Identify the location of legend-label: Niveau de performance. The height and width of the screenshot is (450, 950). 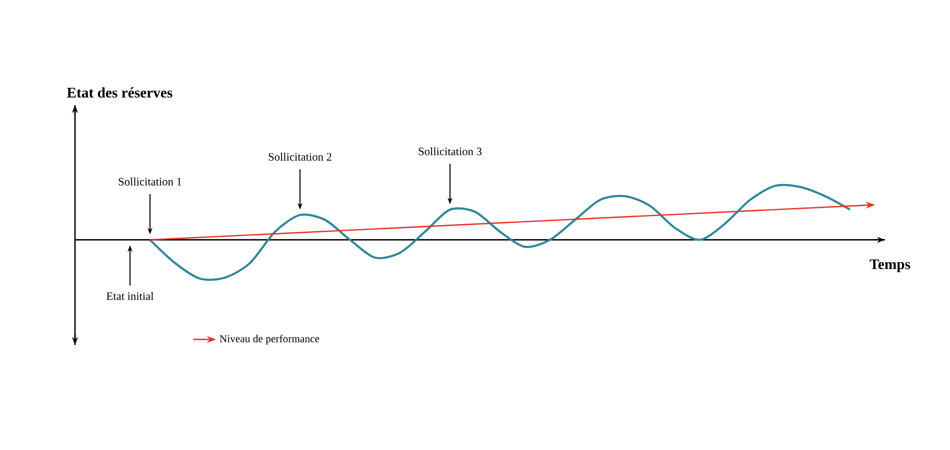
(270, 339).